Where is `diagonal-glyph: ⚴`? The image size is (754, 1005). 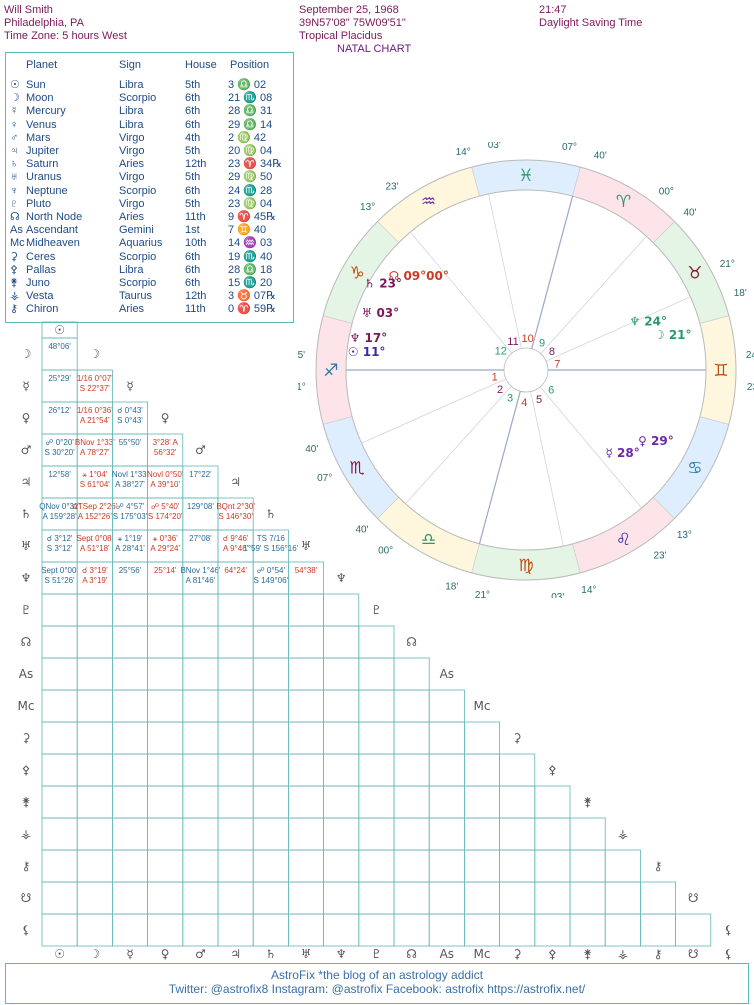
diagonal-glyph: ⚴ is located at coordinates (552, 770).